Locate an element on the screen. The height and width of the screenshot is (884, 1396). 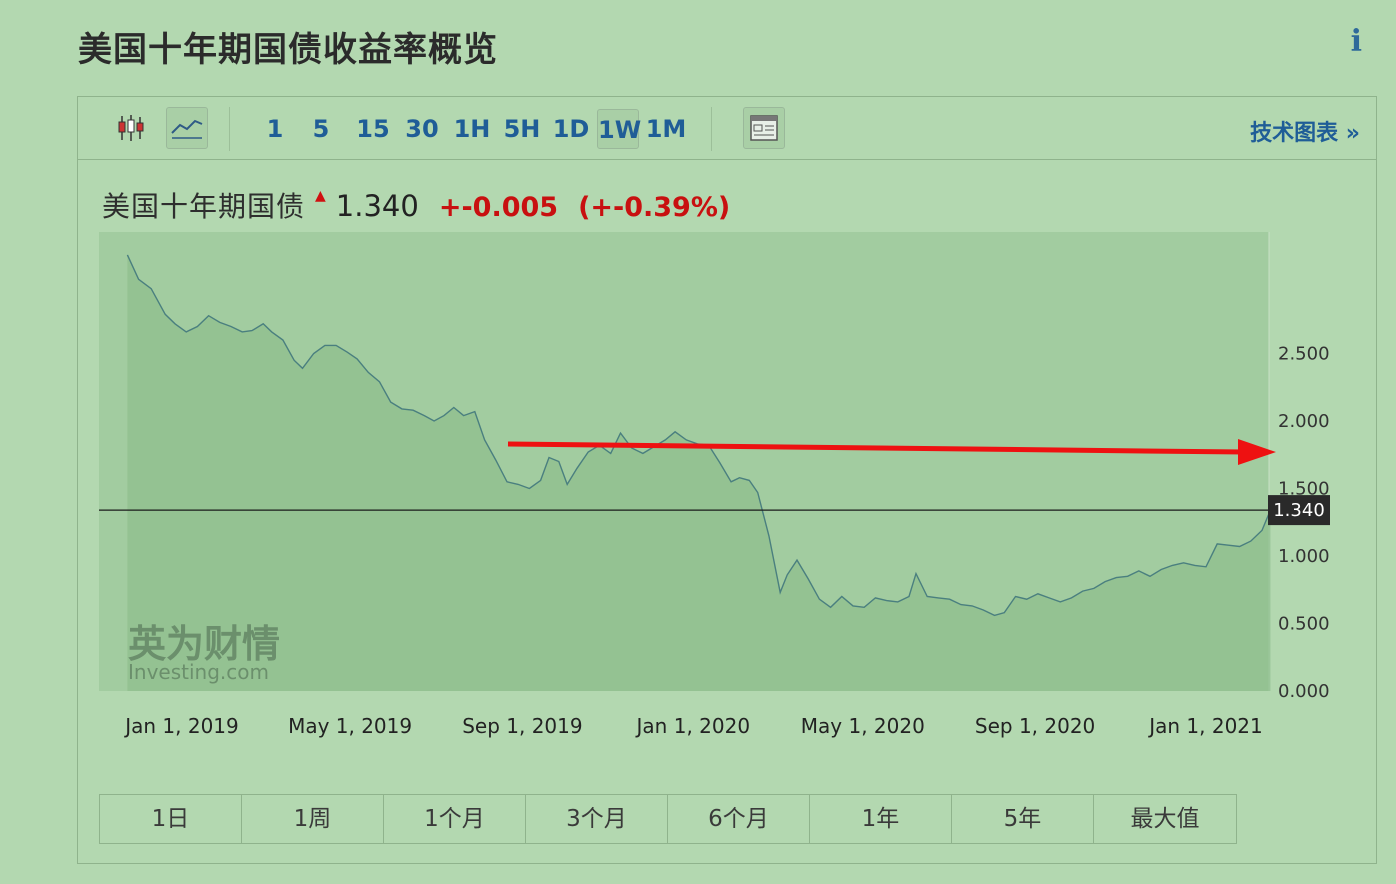
chart-toolbar: 1 5 15 30 1H 5H 1D 1W 1M 技术图表 » is located at coordinates (727, 128).